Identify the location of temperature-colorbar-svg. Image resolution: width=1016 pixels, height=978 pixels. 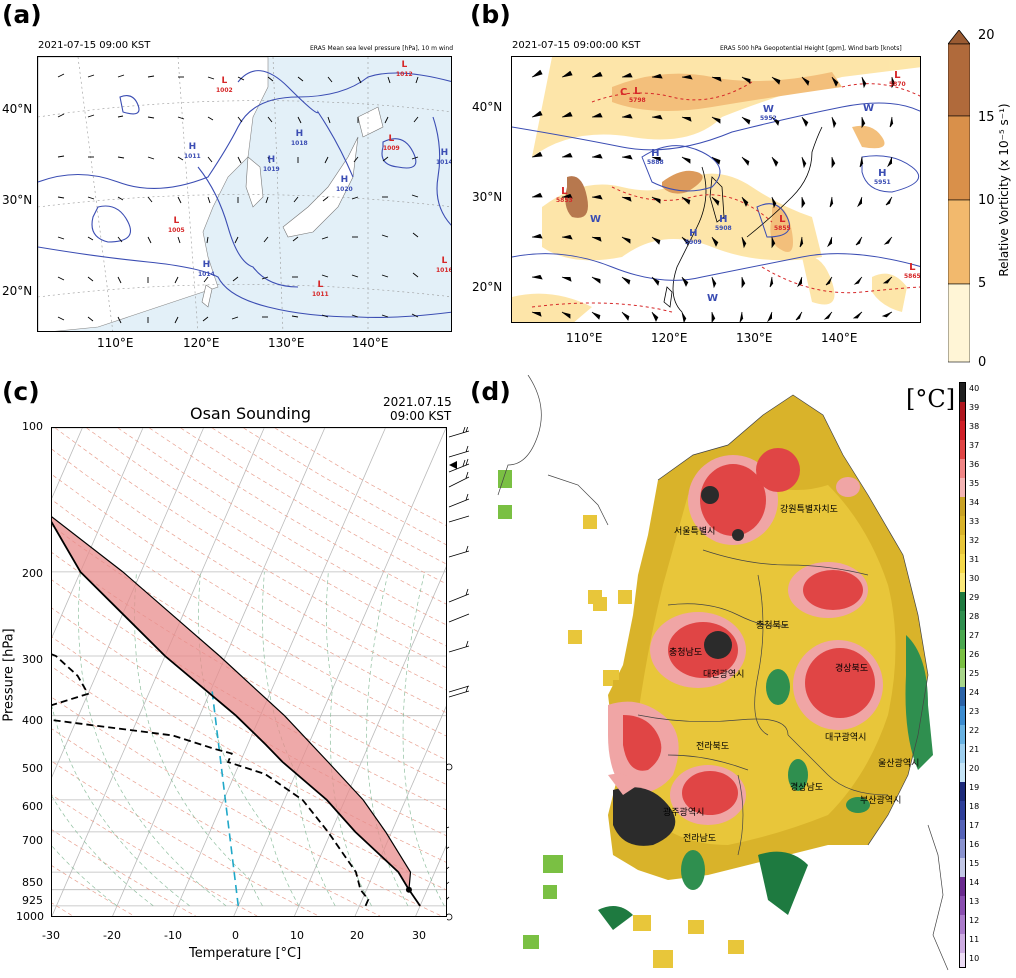
(962, 675).